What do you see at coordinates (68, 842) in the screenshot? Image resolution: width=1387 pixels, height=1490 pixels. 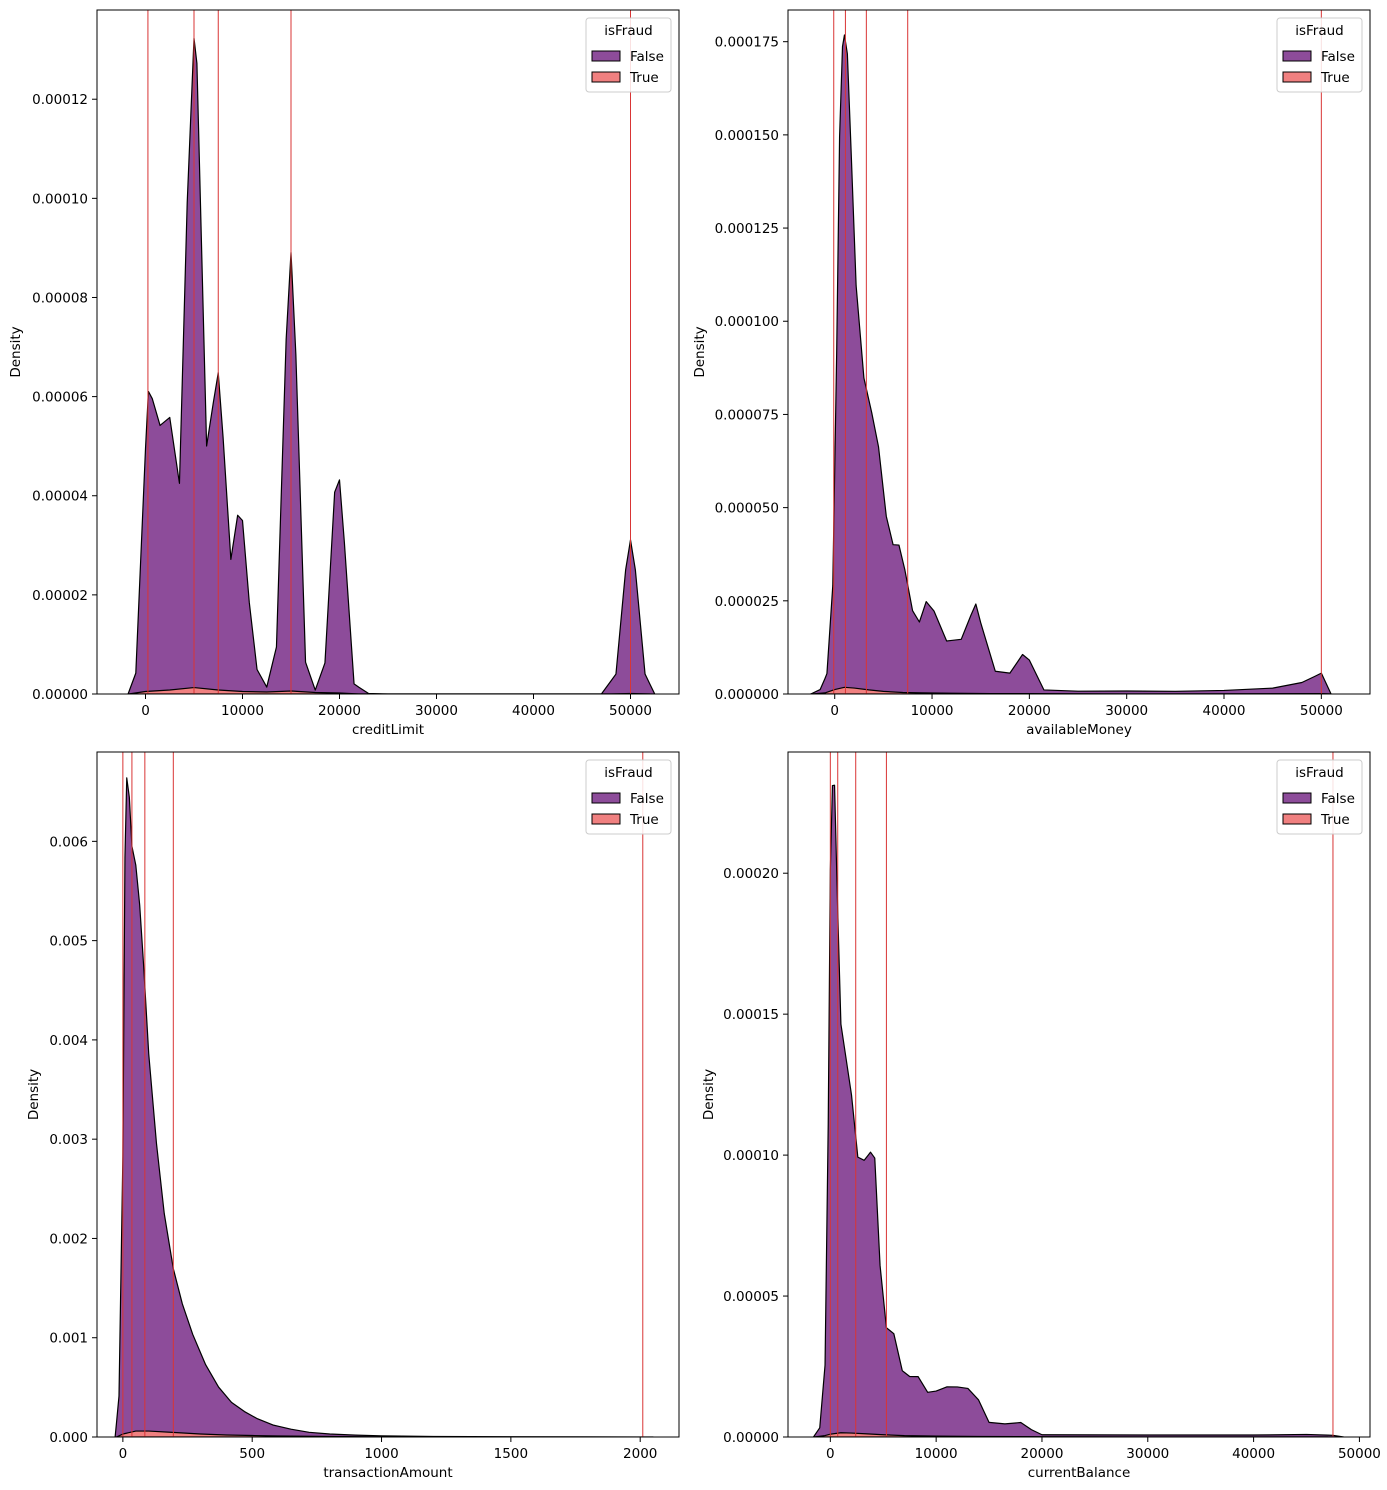 I see `y-tick-label: 0.006` at bounding box center [68, 842].